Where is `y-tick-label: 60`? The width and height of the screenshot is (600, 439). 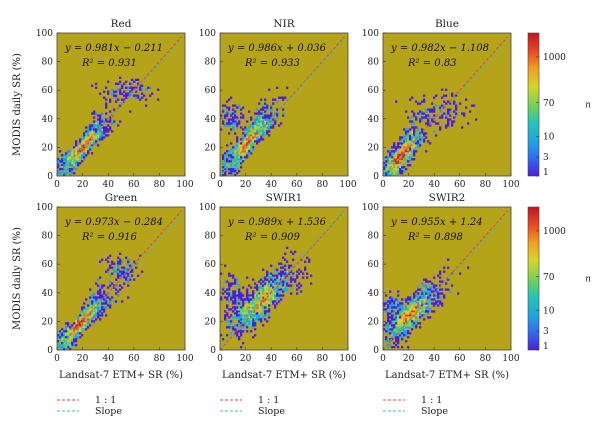
y-tick-label: 60 is located at coordinates (48, 265).